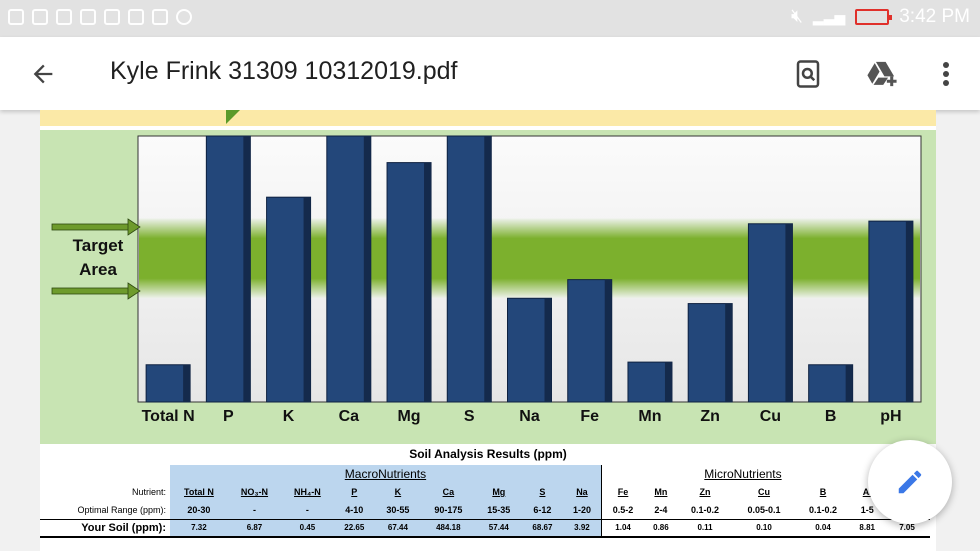 Image resolution: width=980 pixels, height=551 pixels. Describe the element at coordinates (867, 509) in the screenshot. I see `optimal-range-cell: 1-5` at that location.